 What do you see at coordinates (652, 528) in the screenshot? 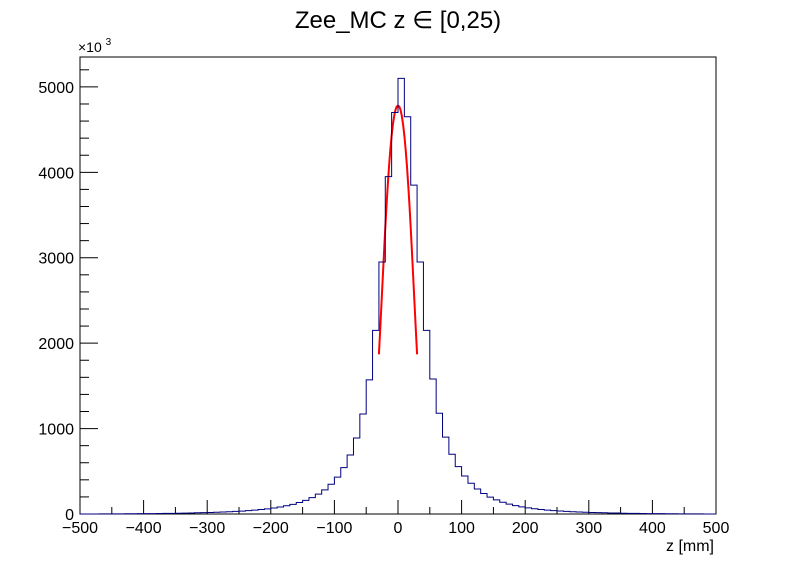
I see `x-tick-label-9: 400` at bounding box center [652, 528].